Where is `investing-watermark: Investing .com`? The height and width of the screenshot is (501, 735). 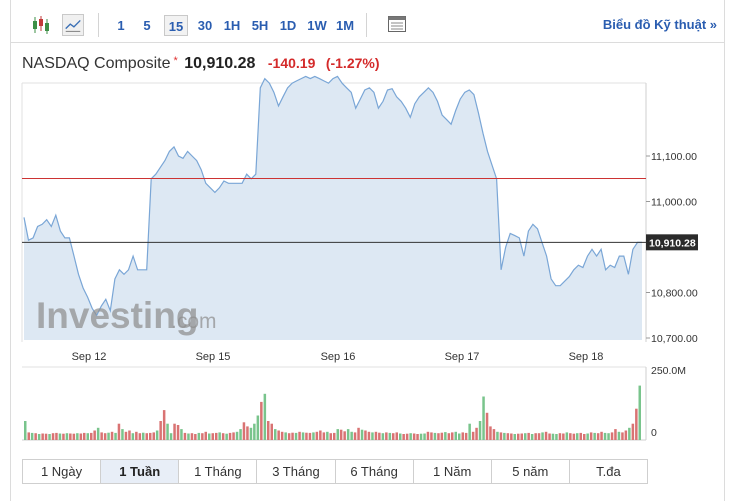 investing-watermark: Investing .com is located at coordinates (126, 315).